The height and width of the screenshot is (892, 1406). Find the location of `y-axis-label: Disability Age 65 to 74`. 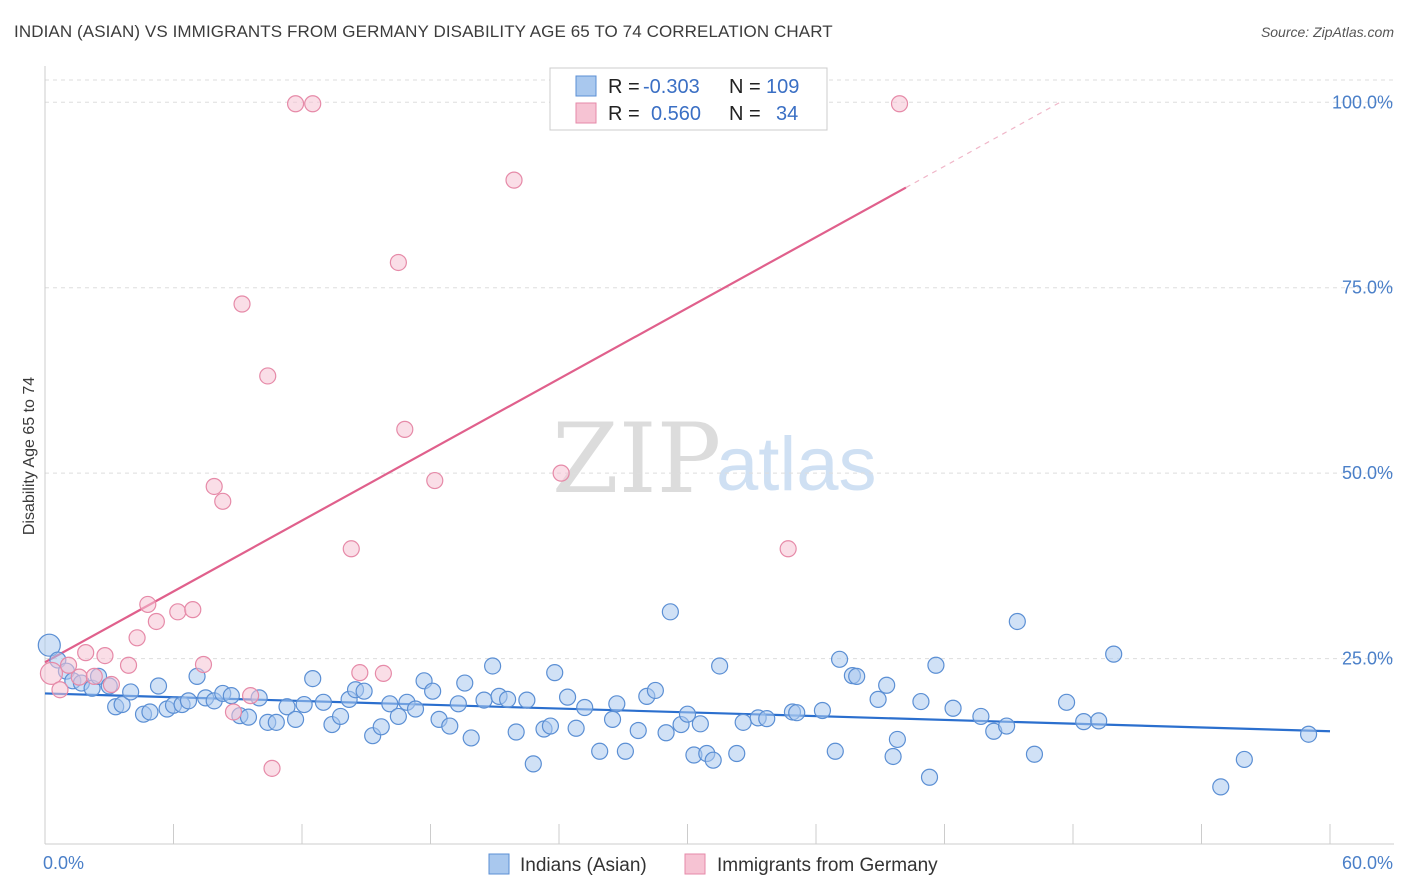

y-axis-label: Disability Age 65 to 74 is located at coordinates (29, 456).